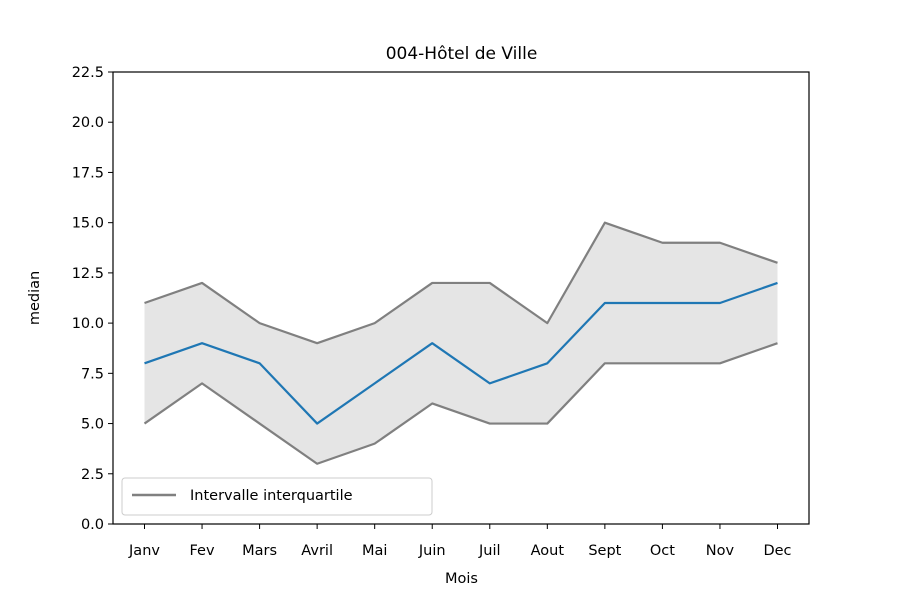 This screenshot has width=900, height=600. What do you see at coordinates (92, 374) in the screenshot?
I see `y-tick-label: 7.5` at bounding box center [92, 374].